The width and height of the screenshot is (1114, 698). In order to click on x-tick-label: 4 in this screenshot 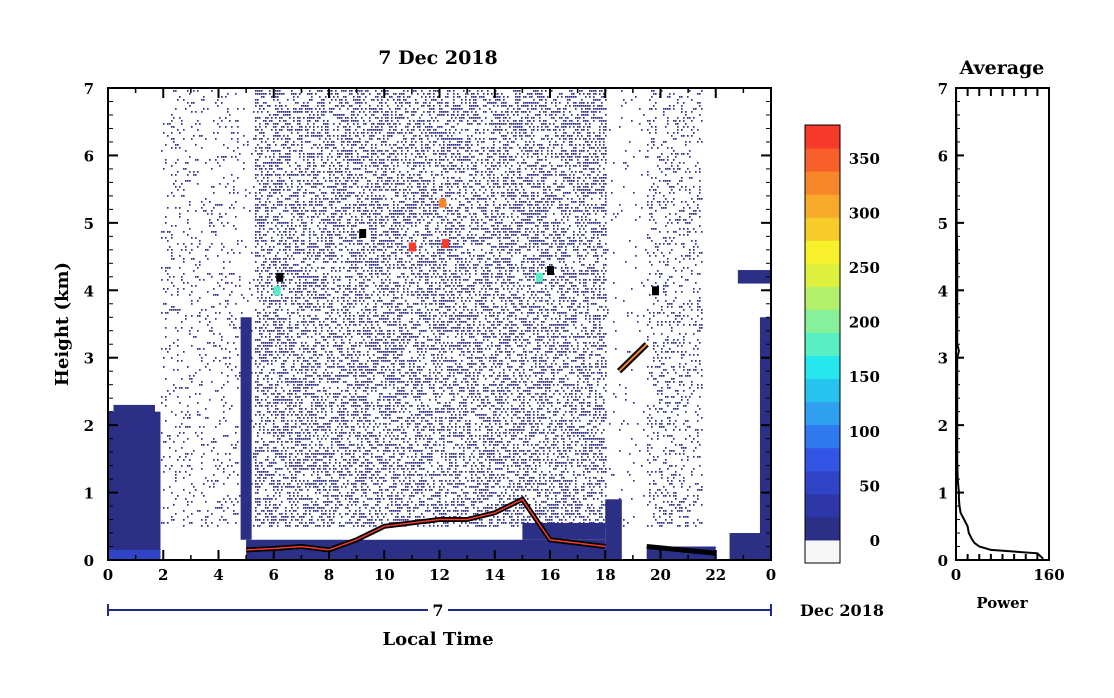, I will do `click(218, 575)`.